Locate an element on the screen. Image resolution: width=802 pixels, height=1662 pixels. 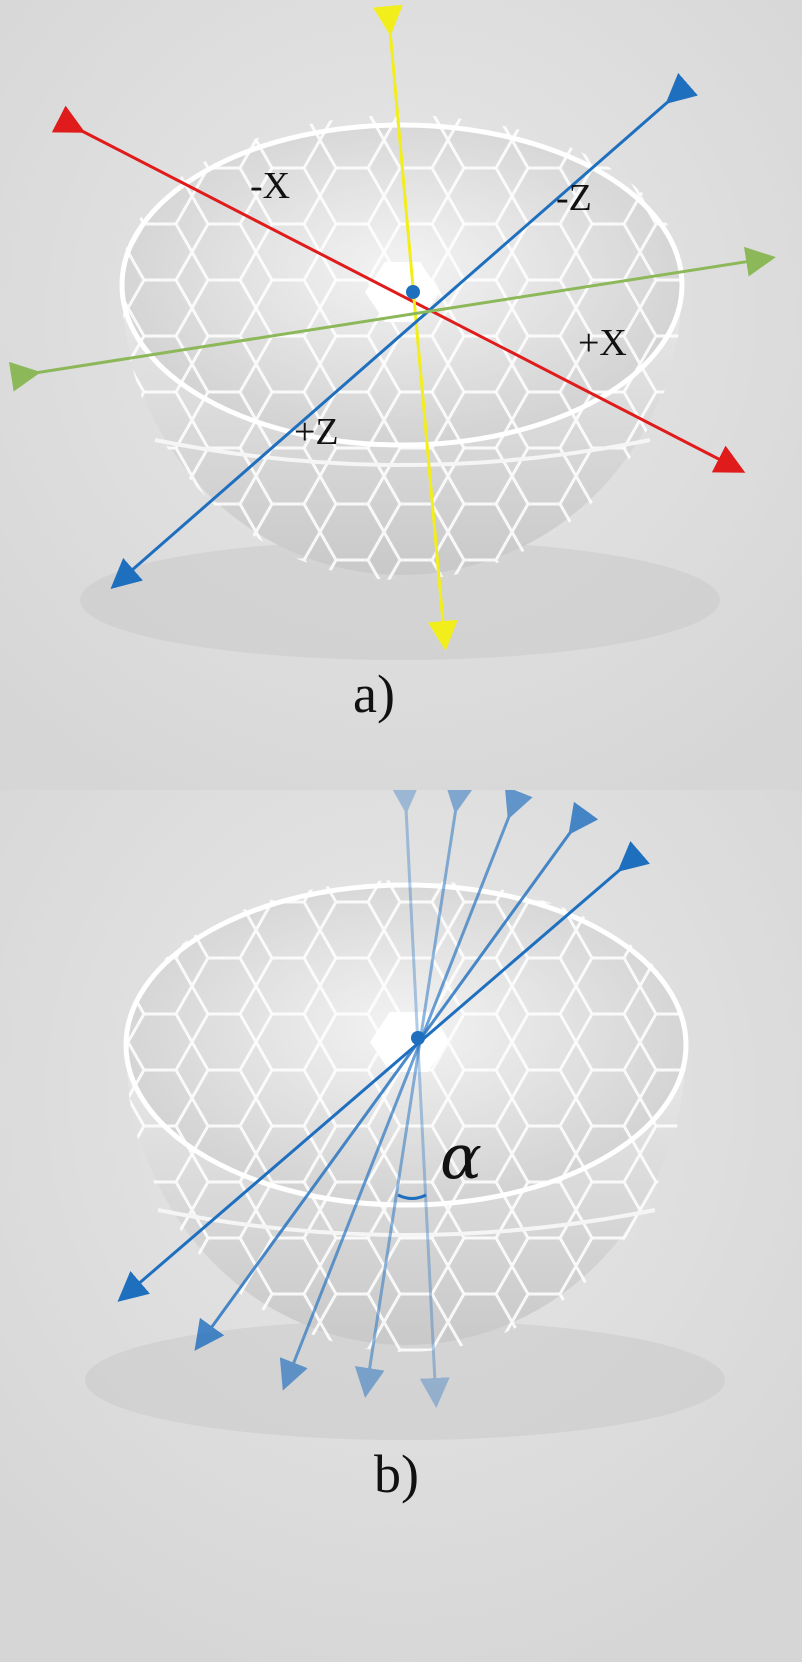
label-neg-z: -Z is located at coordinates (574, 198).